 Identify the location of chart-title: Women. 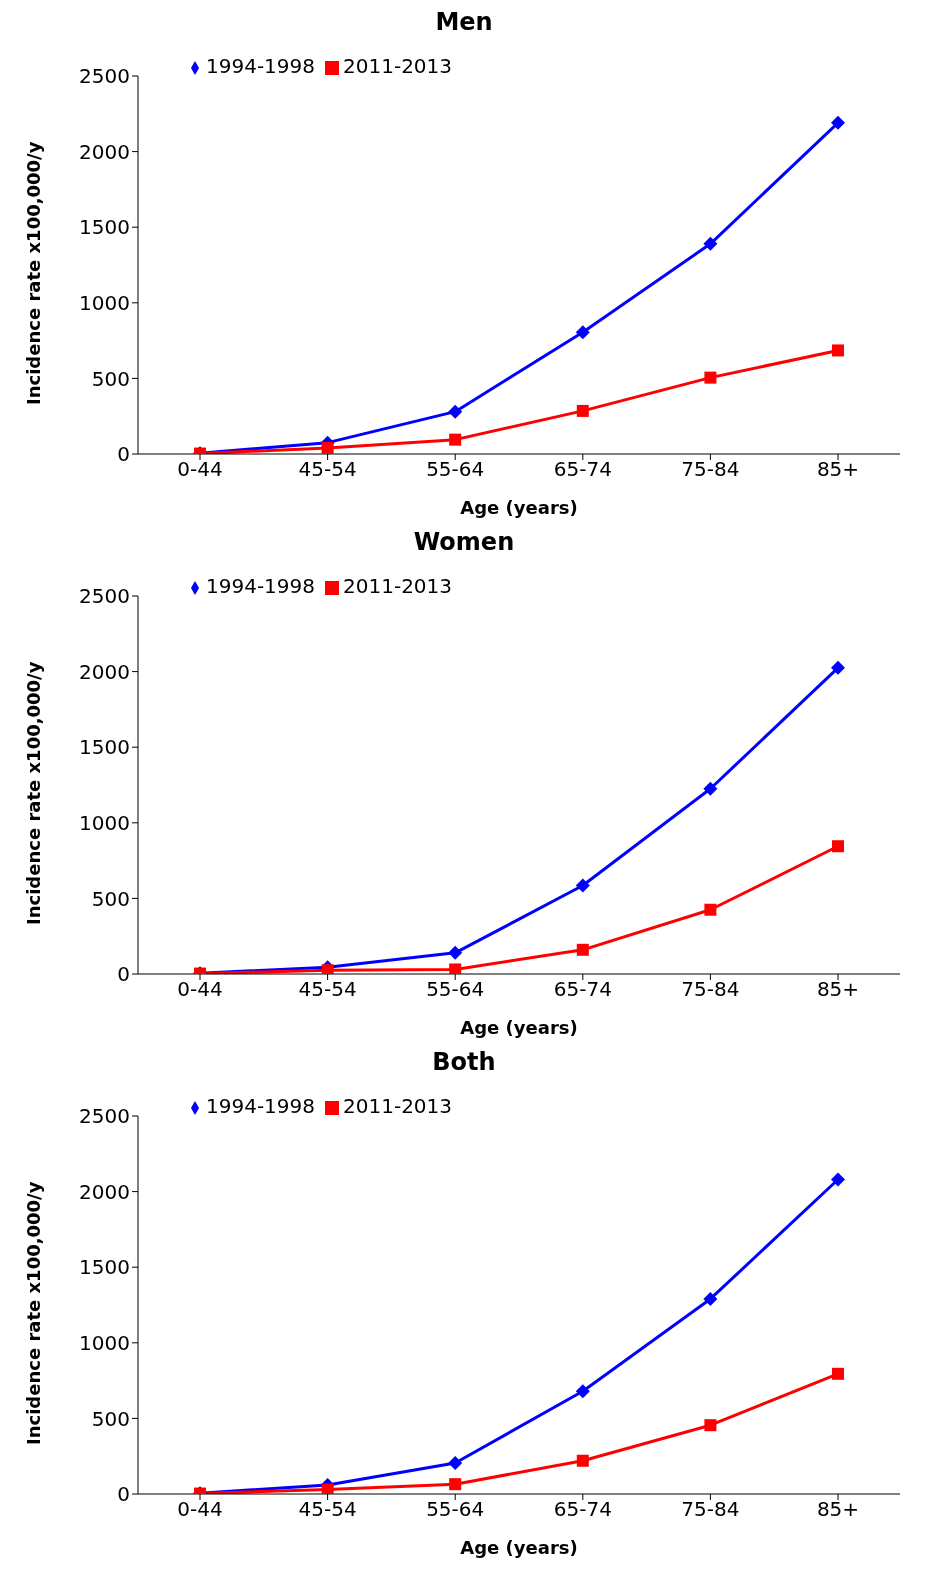
(464, 543).